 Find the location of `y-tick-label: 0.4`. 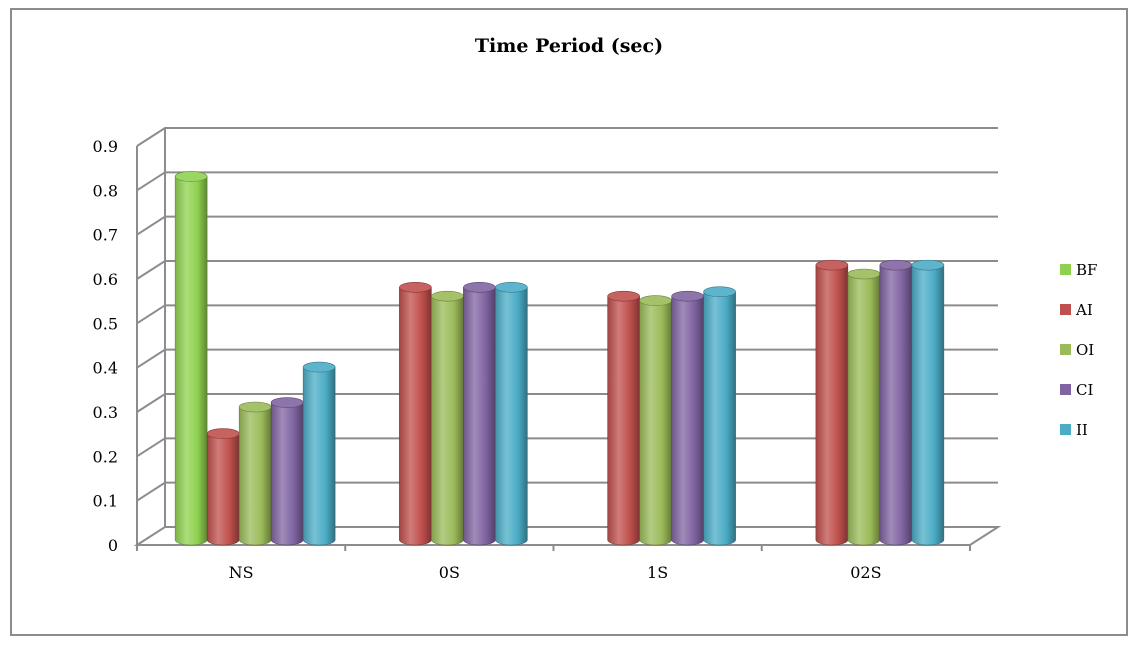

y-tick-label: 0.4 is located at coordinates (105, 368).